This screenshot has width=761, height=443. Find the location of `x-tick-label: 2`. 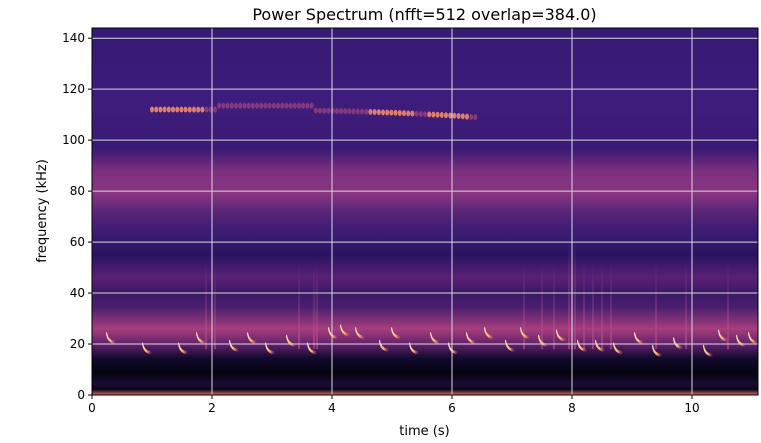

x-tick-label: 2 is located at coordinates (212, 408).